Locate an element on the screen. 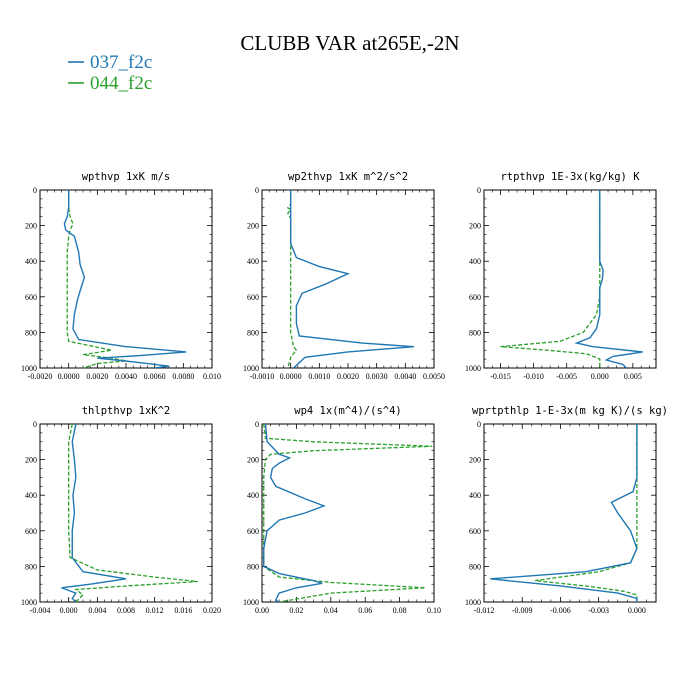 This screenshot has height=700, width=700. xtick-label: 0.020 is located at coordinates (212, 610).